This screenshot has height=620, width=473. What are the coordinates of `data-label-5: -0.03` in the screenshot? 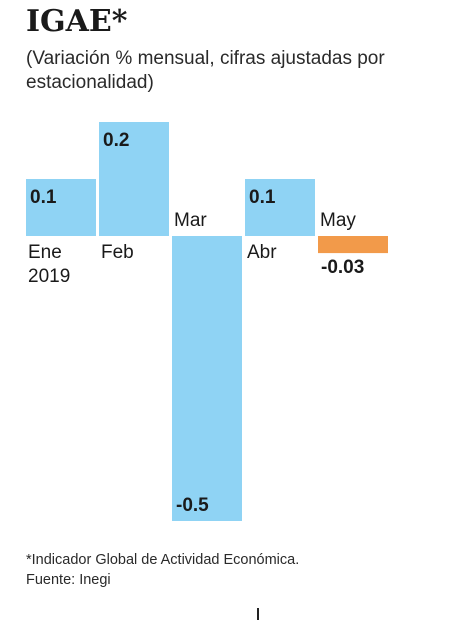 It's located at (342, 267).